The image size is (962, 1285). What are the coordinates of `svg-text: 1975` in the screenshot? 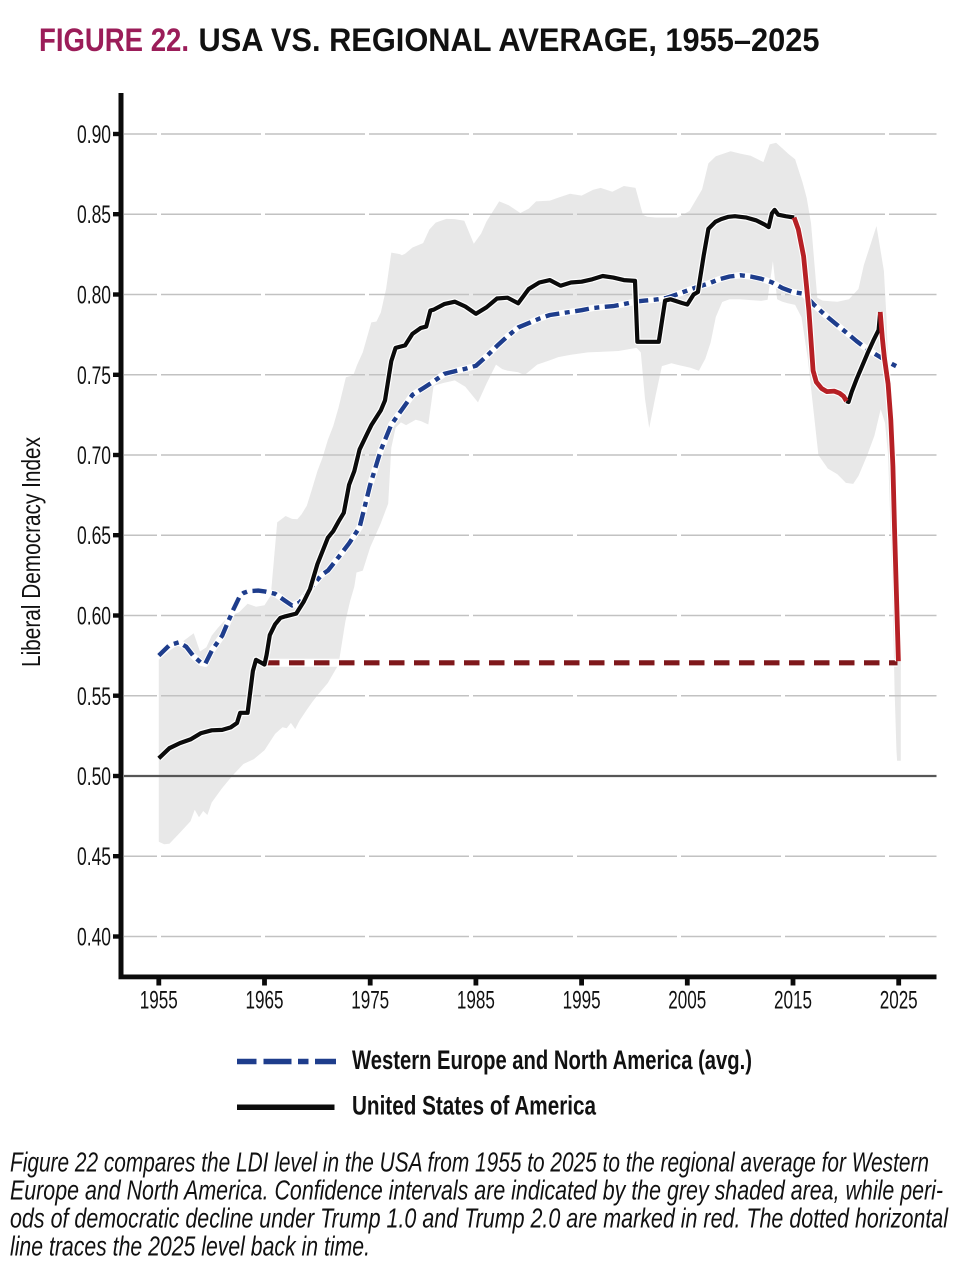 It's located at (370, 1001).